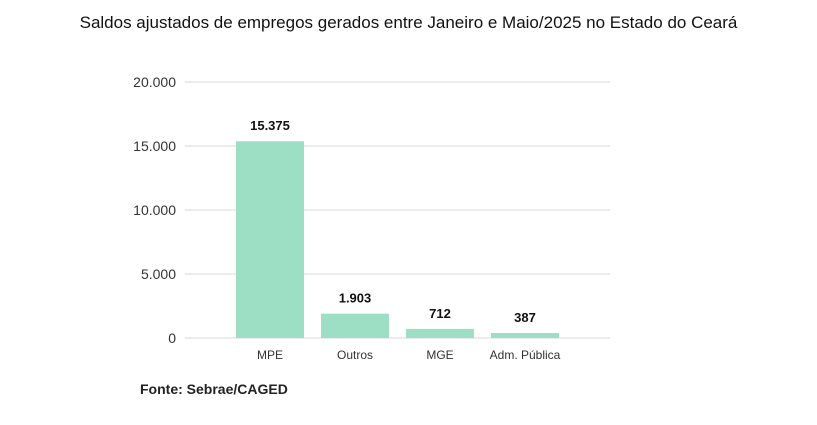 The width and height of the screenshot is (817, 425). I want to click on bar-adm-p-blica, so click(525, 335).